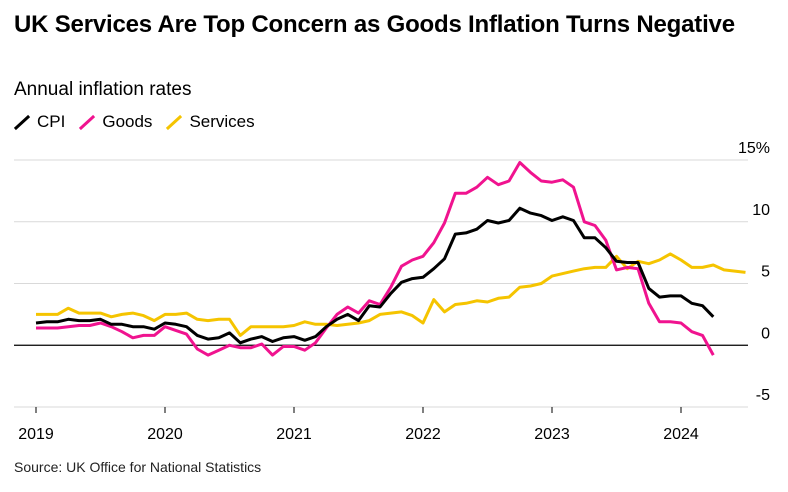 The width and height of the screenshot is (788, 492). Describe the element at coordinates (761, 210) in the screenshot. I see `y-tick-label: 10` at that location.